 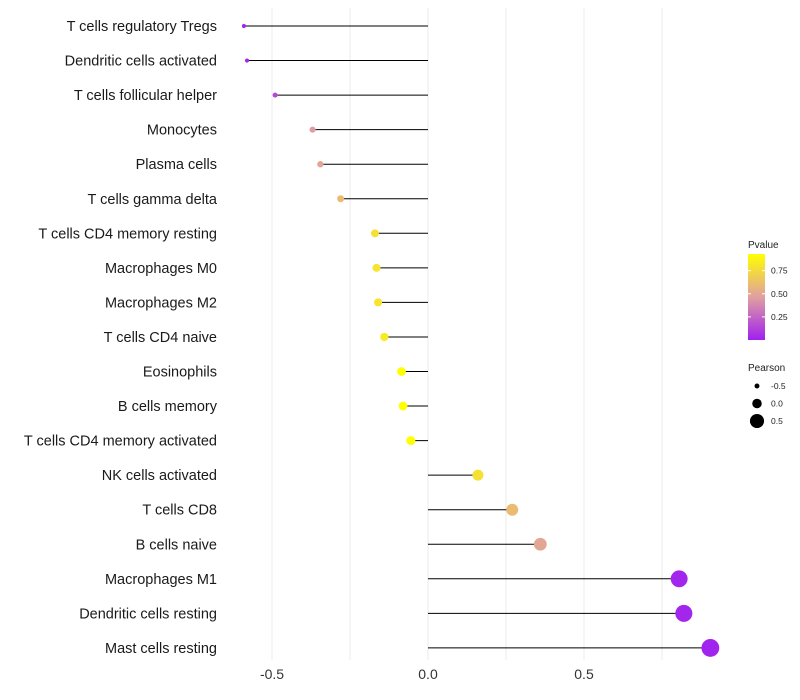 What do you see at coordinates (768, 290) in the screenshot?
I see `pvalue-legend: Pvalue 0.25 0.50 0.75` at bounding box center [768, 290].